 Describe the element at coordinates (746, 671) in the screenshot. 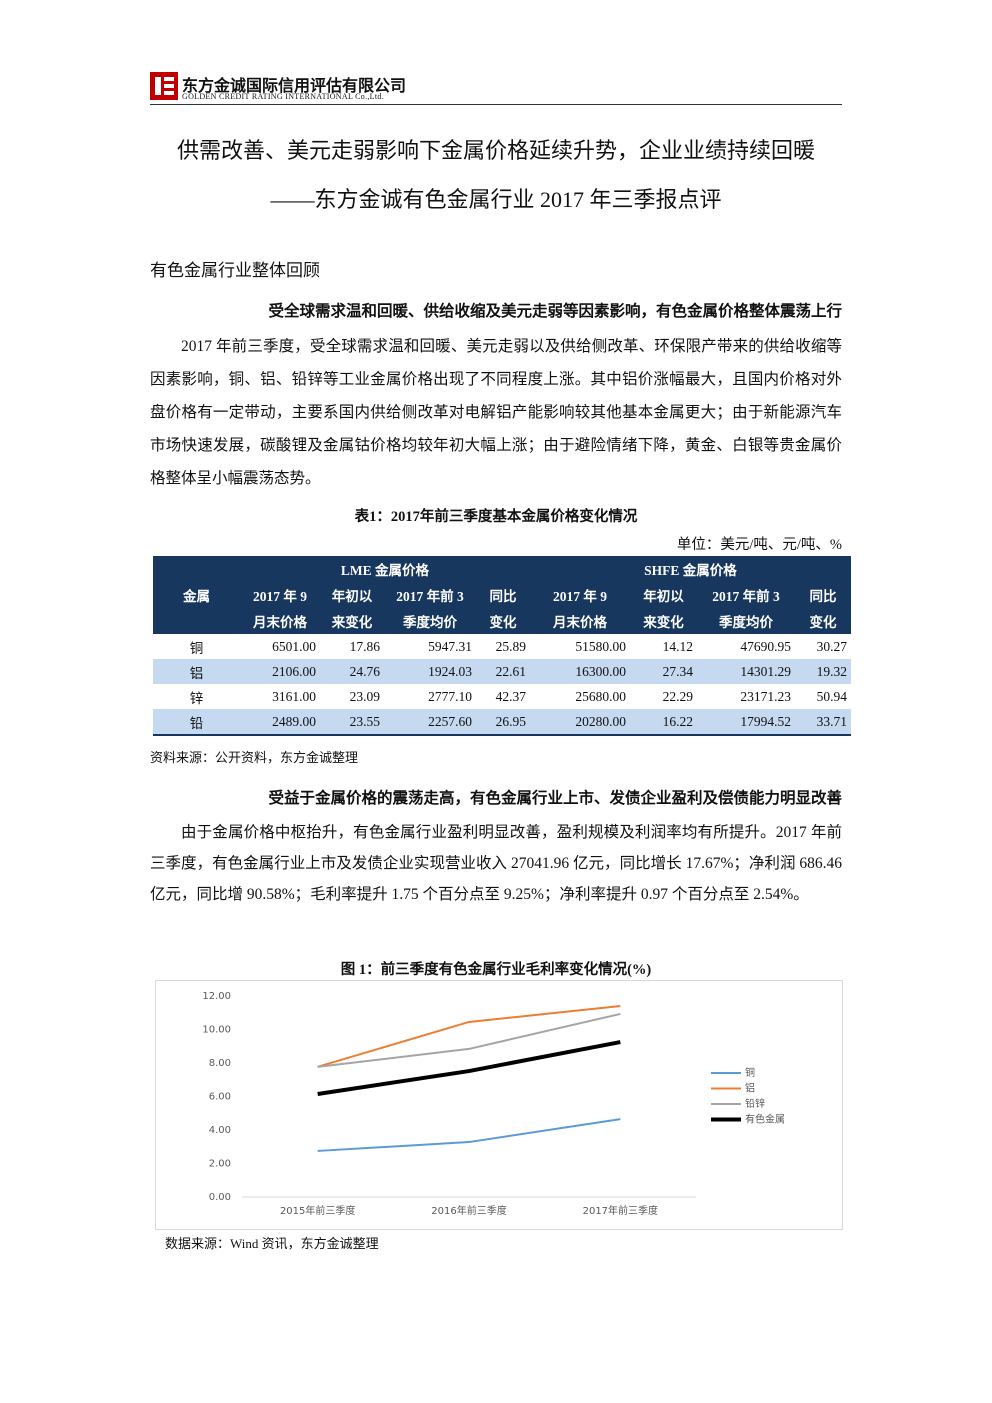

I see `table-cell: 14301.29` at that location.